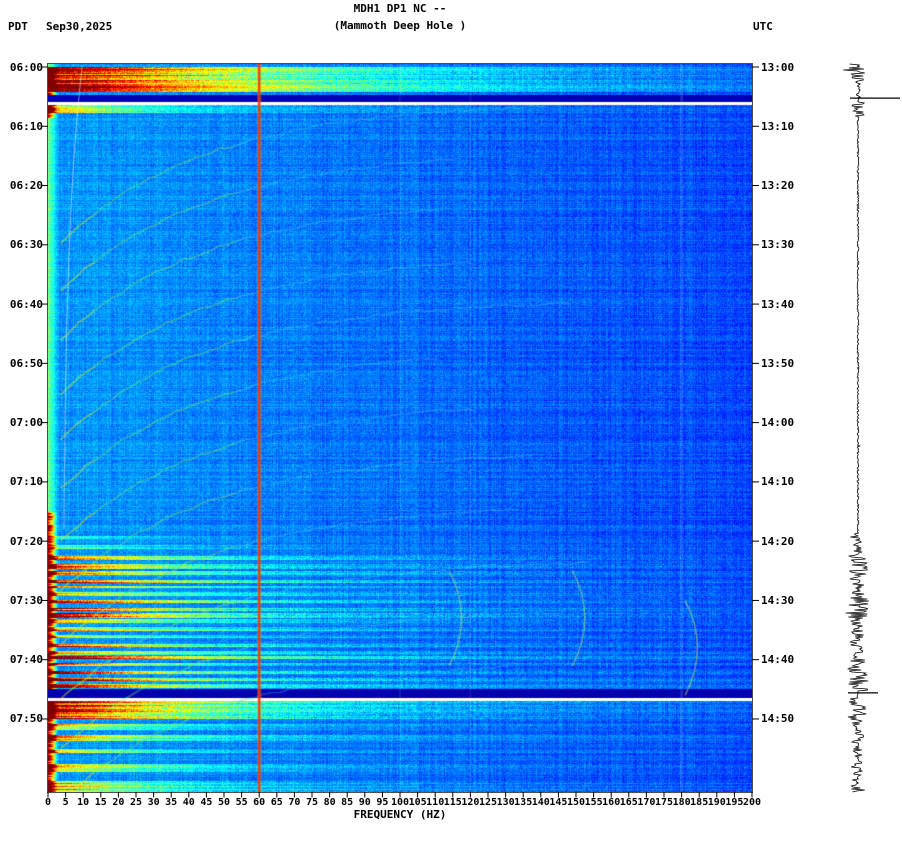  What do you see at coordinates (417, 802) in the screenshot?
I see `freq-tick-label: 105` at bounding box center [417, 802].